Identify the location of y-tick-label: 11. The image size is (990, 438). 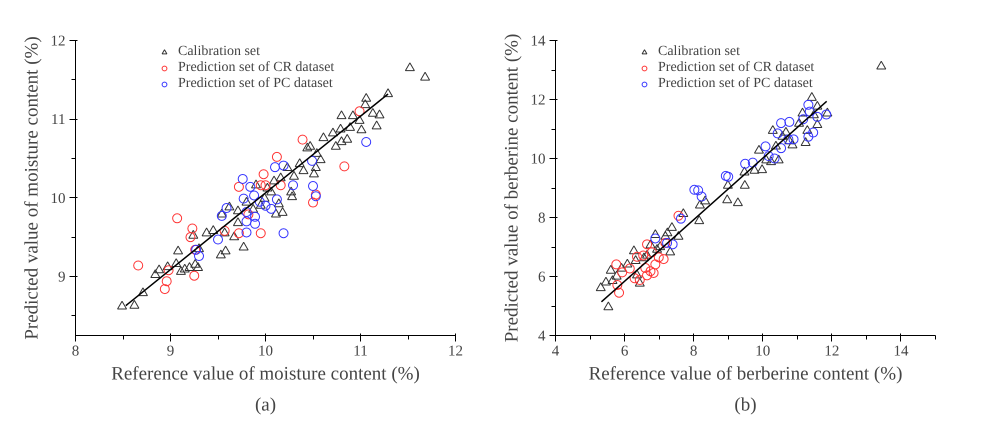
(58, 120).